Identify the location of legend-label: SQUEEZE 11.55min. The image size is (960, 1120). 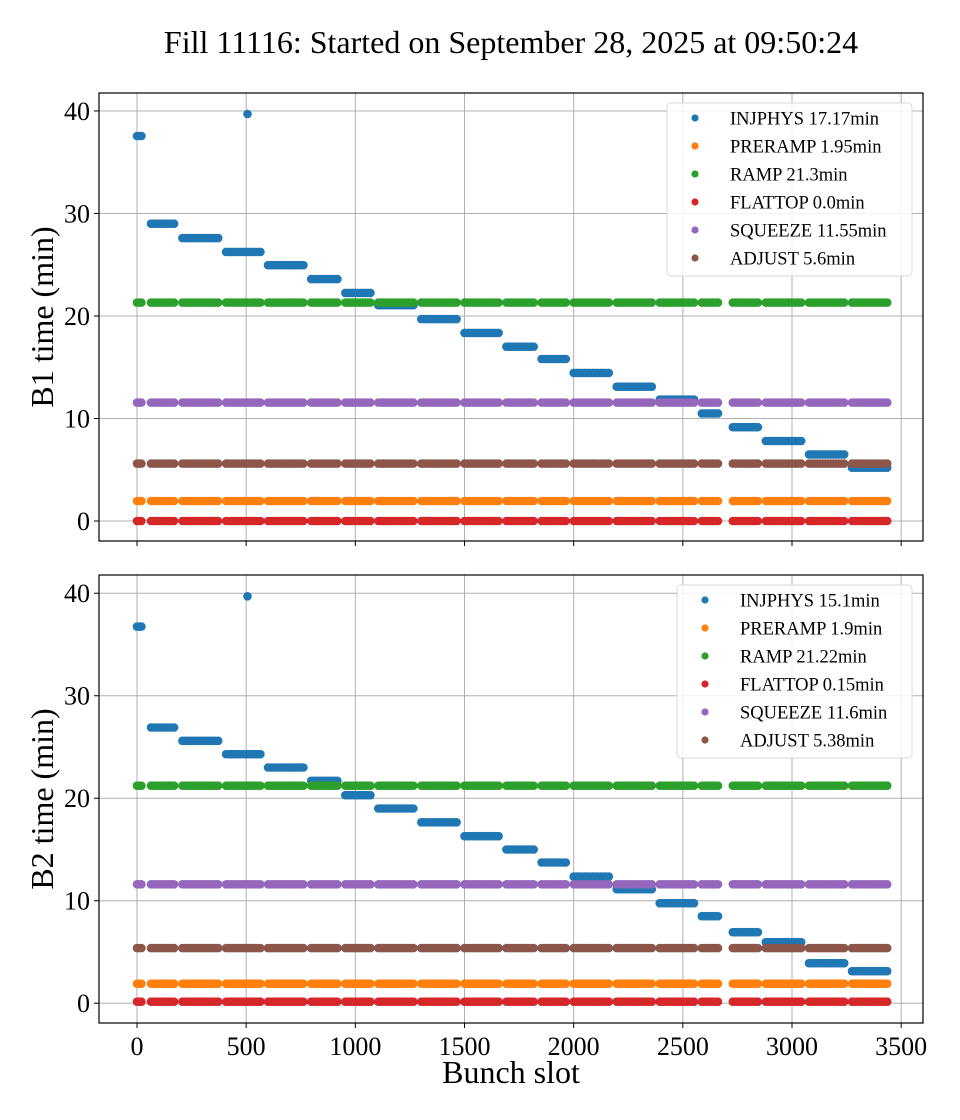
(808, 232).